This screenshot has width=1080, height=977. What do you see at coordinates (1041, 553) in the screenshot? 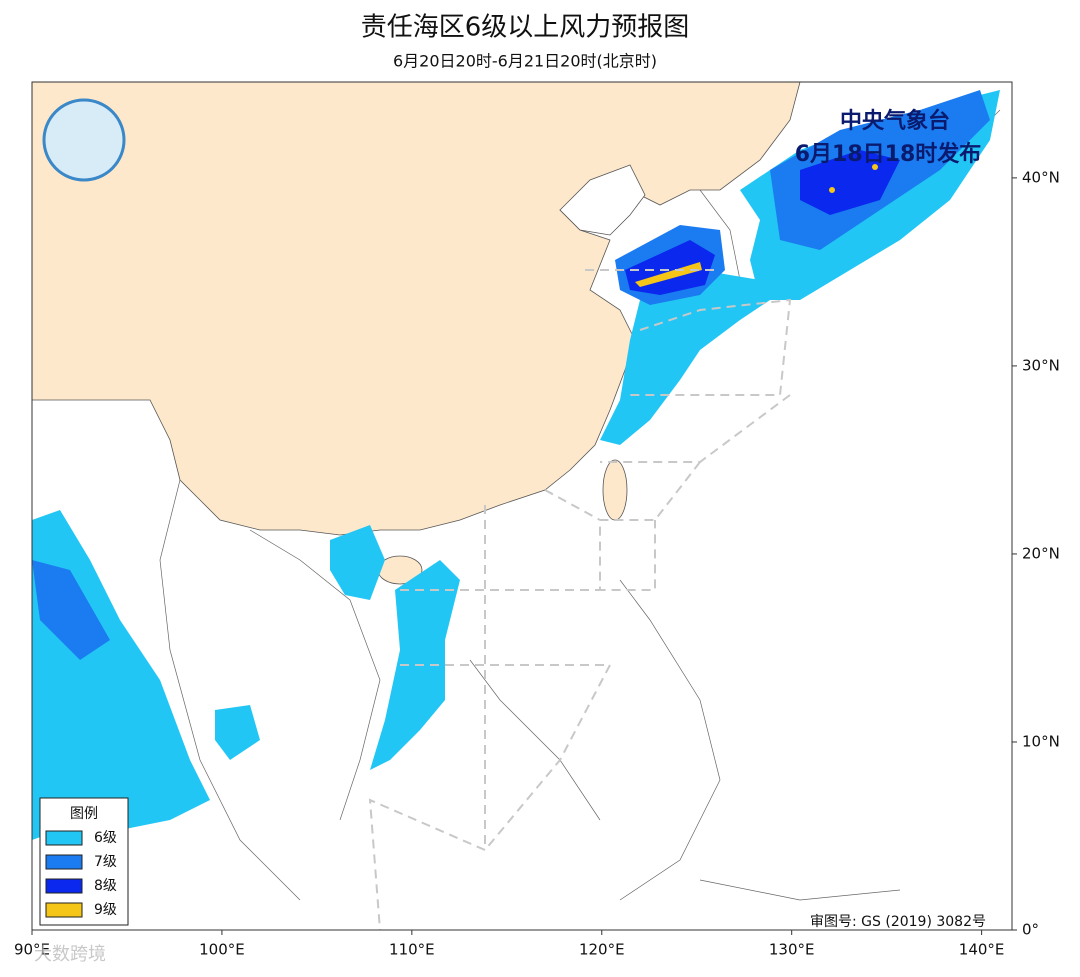
I see `y-tick-label: 20°N` at bounding box center [1041, 553].